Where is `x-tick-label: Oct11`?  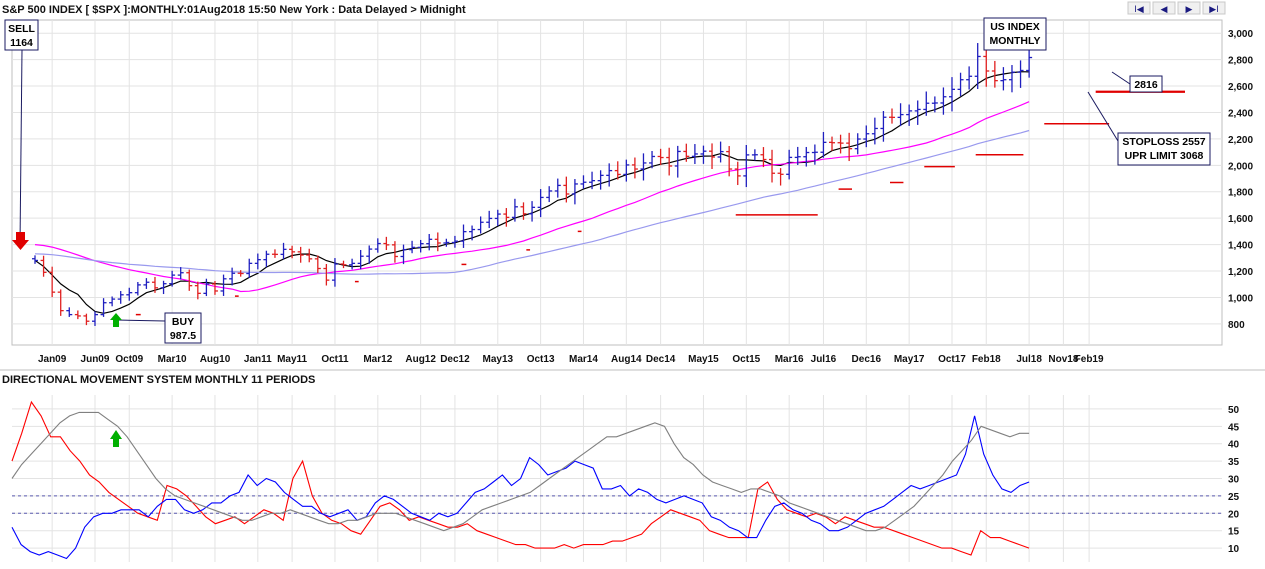
x-tick-label: Oct11 is located at coordinates (335, 359).